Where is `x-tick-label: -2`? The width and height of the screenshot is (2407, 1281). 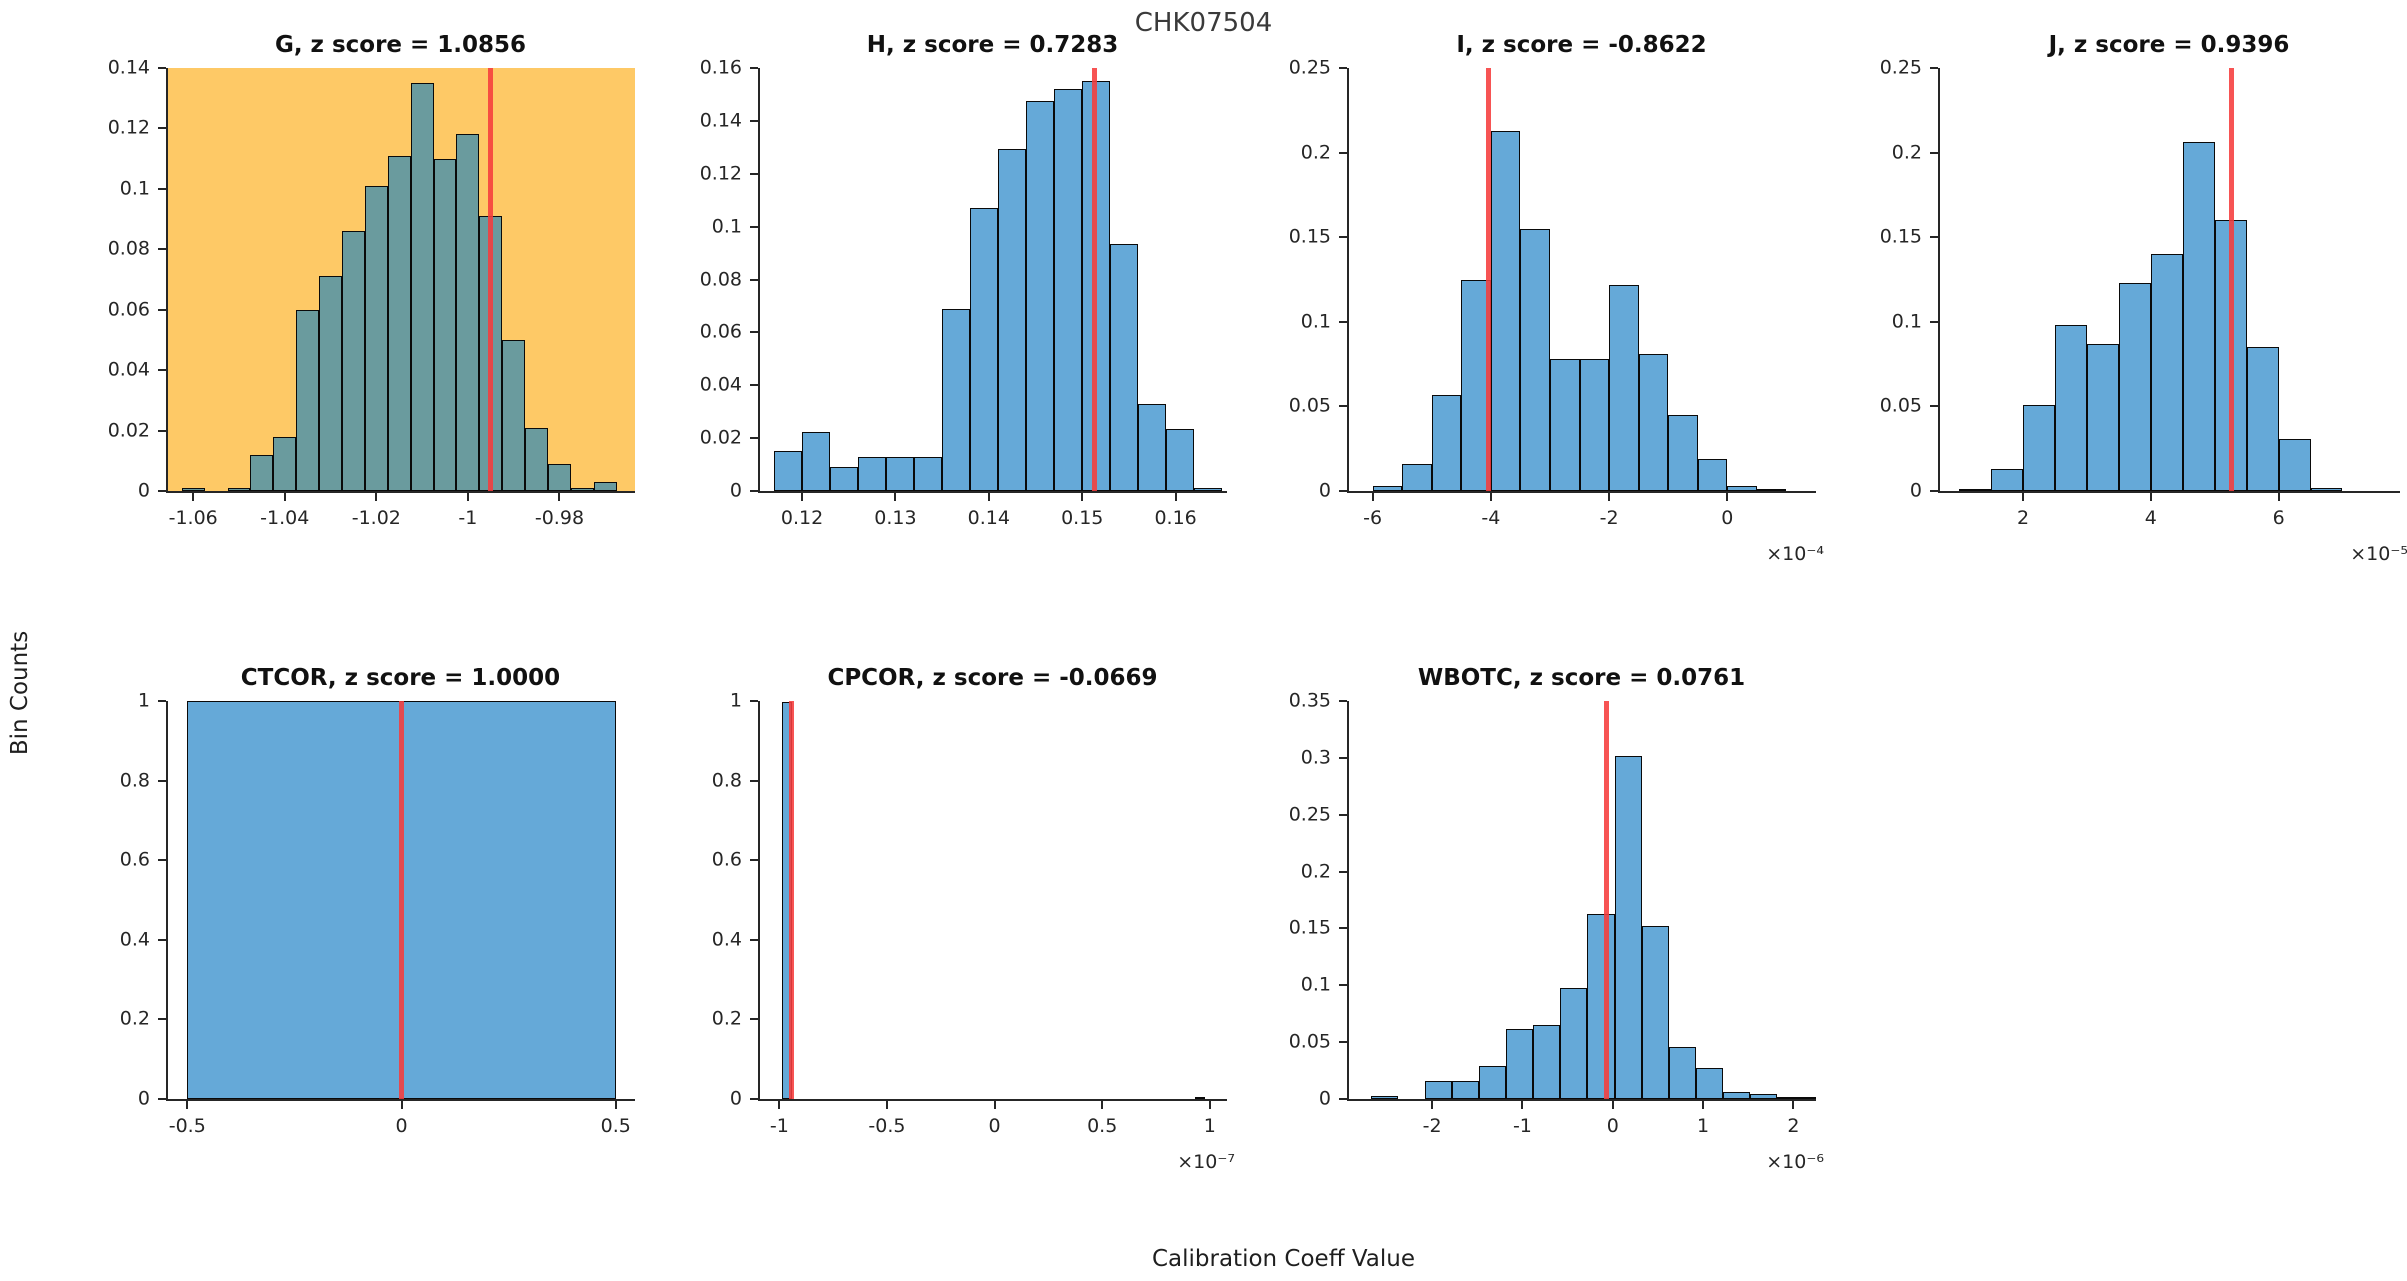 x-tick-label: -2 is located at coordinates (1432, 1126).